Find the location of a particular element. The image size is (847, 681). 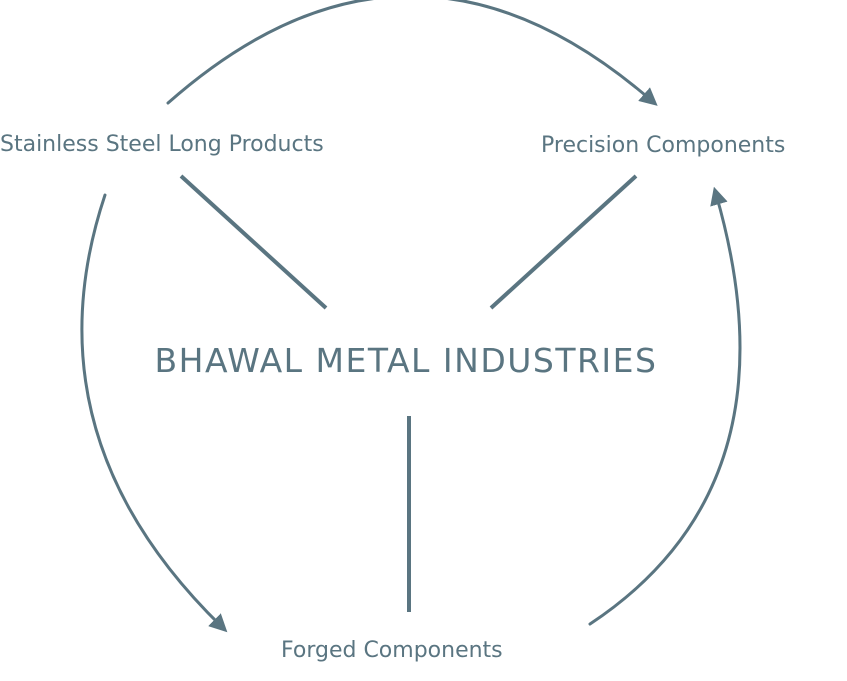

arrow-stainless-to-forged is located at coordinates (154, 413).